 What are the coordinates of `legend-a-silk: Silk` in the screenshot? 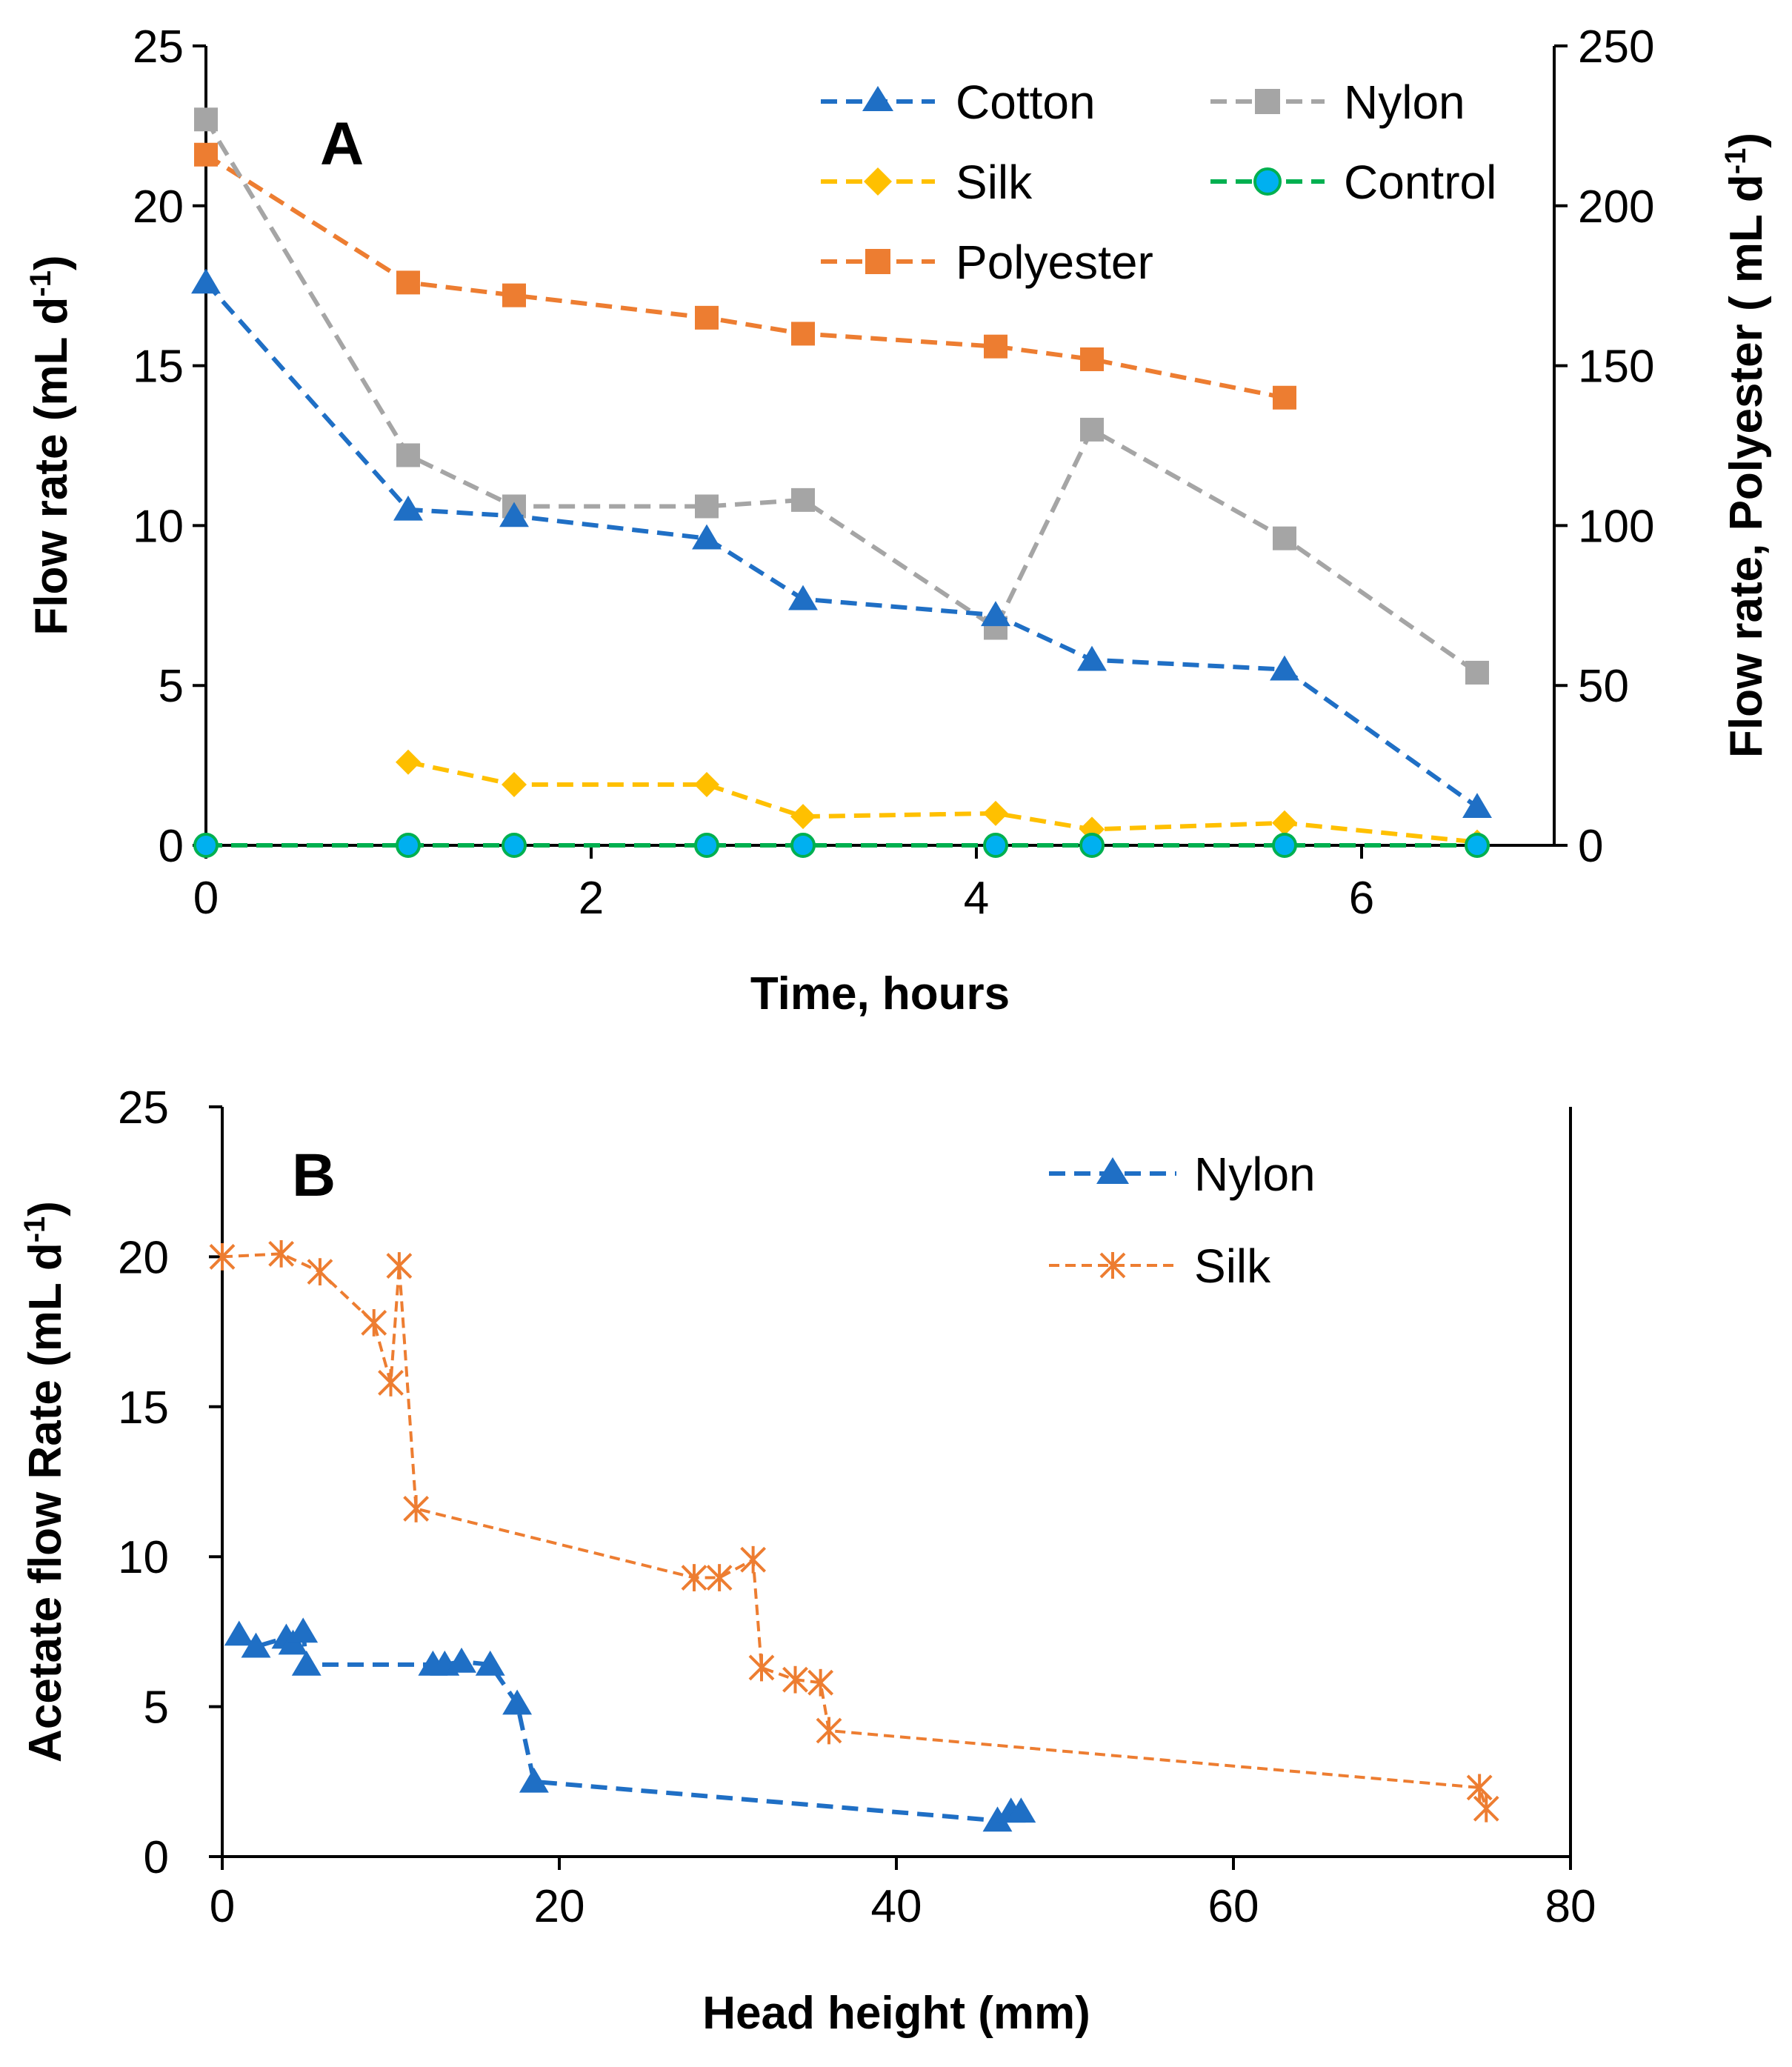 It's located at (927, 182).